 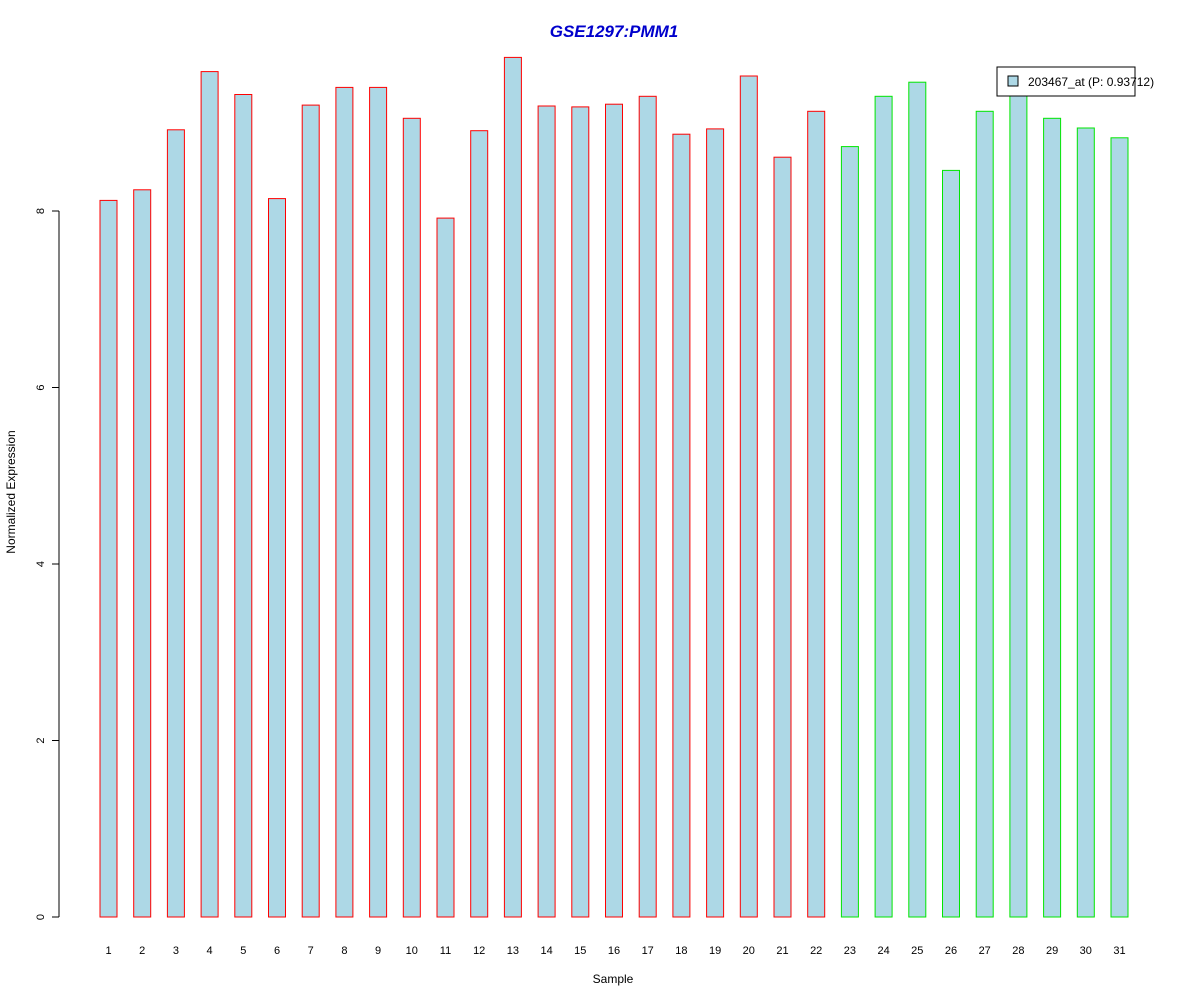 I want to click on x-tick-label: 30, so click(x=1086, y=951).